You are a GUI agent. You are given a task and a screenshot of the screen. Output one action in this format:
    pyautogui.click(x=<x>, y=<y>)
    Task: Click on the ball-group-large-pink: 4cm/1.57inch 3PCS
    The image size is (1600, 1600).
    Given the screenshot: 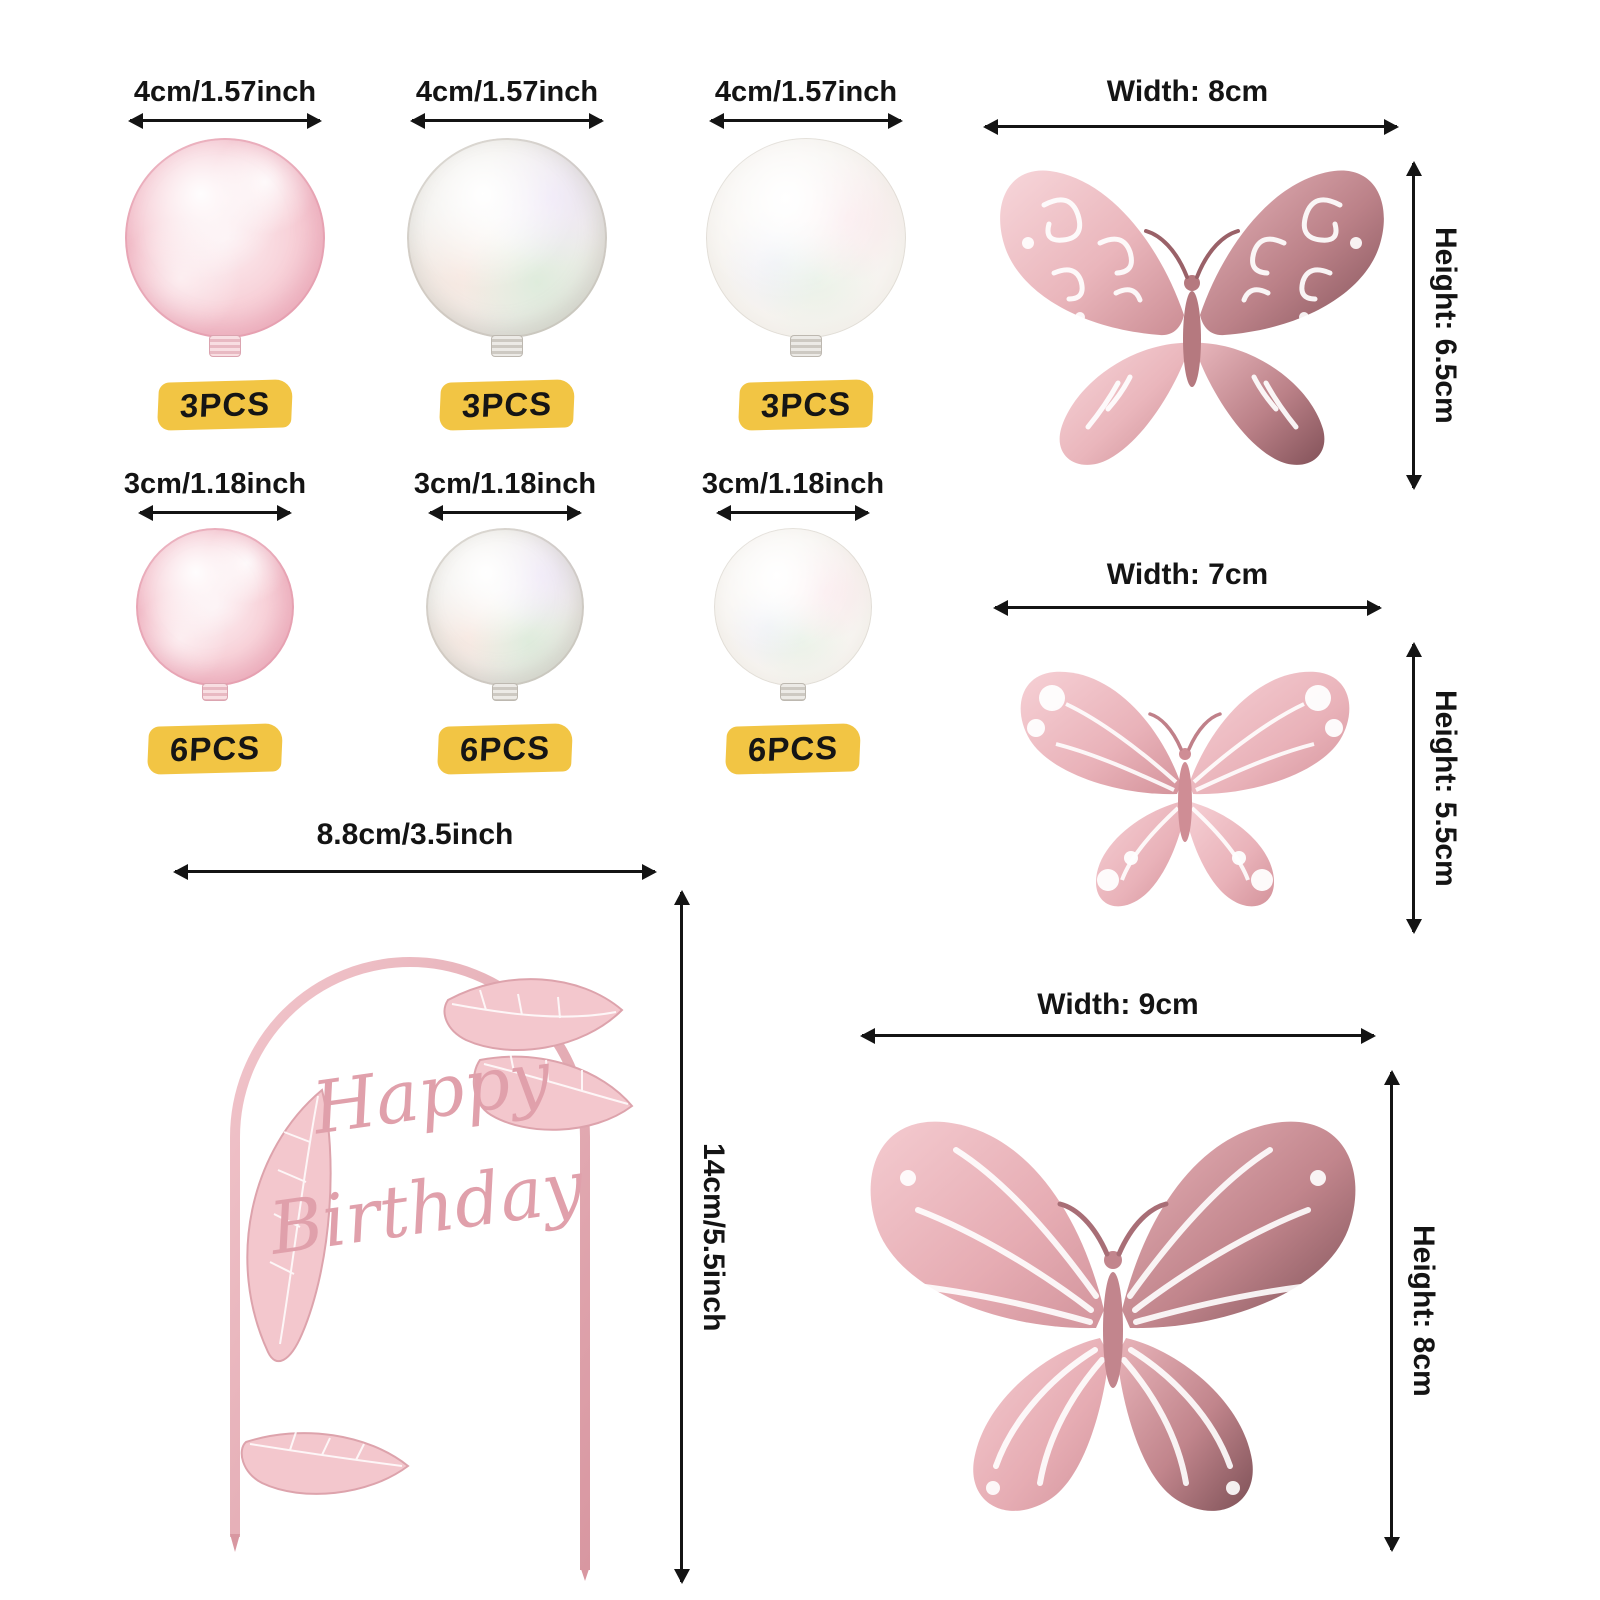 What is the action you would take?
    pyautogui.click(x=225, y=253)
    